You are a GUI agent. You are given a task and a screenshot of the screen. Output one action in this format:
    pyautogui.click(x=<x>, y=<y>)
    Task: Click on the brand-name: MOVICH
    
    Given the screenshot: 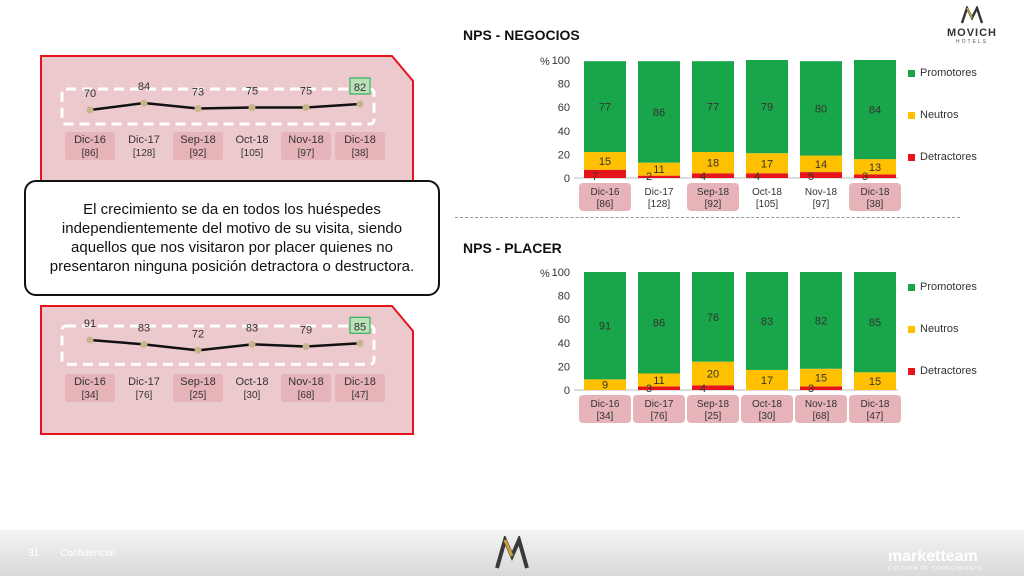 What is the action you would take?
    pyautogui.click(x=972, y=33)
    